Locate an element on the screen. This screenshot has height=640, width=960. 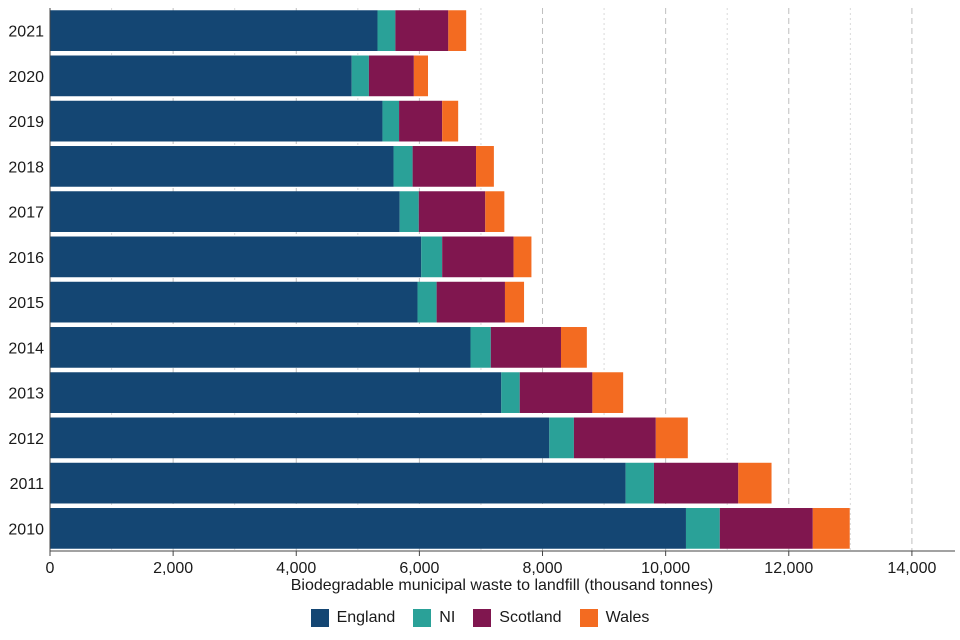
bar-scotland-2015 is located at coordinates (470, 302).